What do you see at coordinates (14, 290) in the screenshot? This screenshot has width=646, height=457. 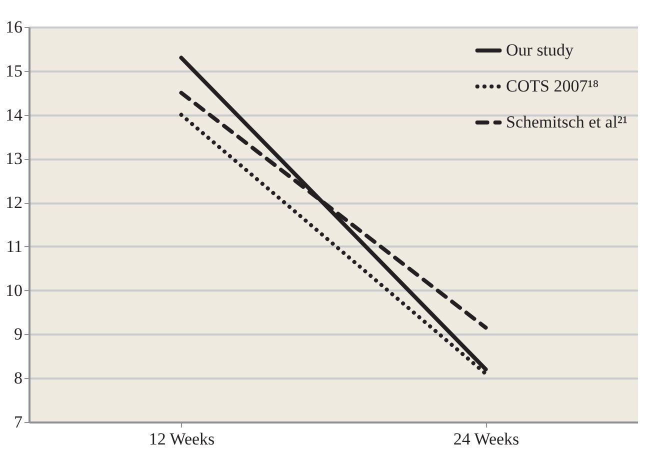 I see `y-tick-label: 10` at bounding box center [14, 290].